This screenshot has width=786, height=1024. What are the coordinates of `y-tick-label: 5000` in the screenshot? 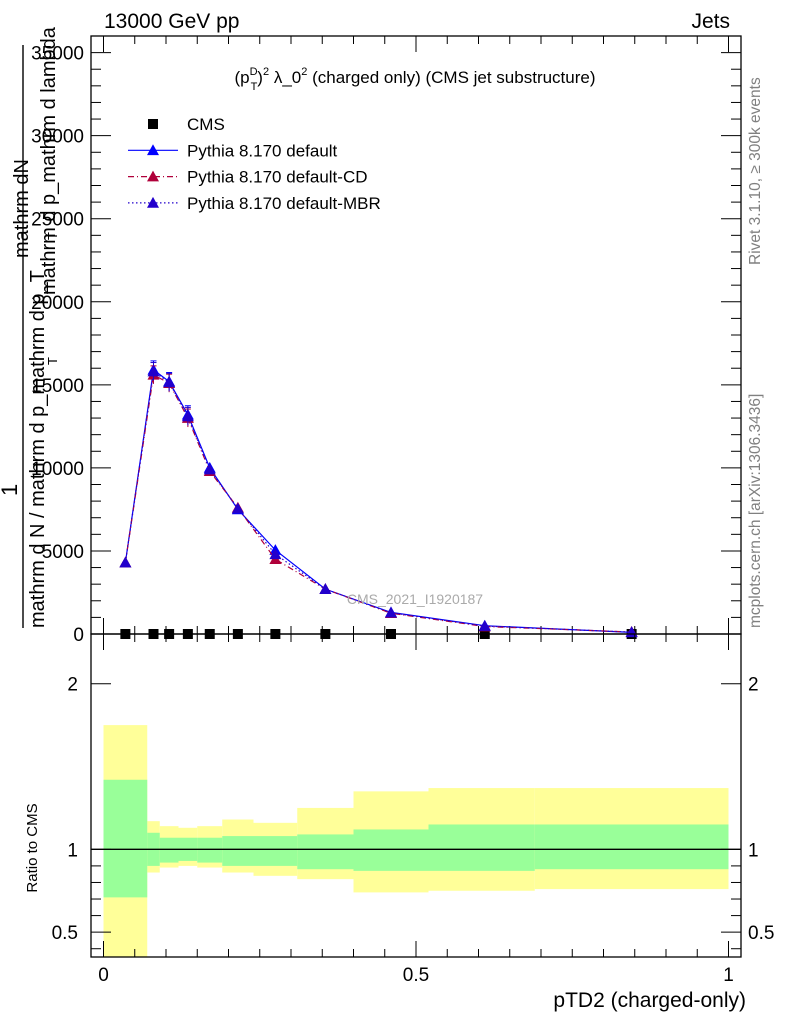 It's located at (63, 552).